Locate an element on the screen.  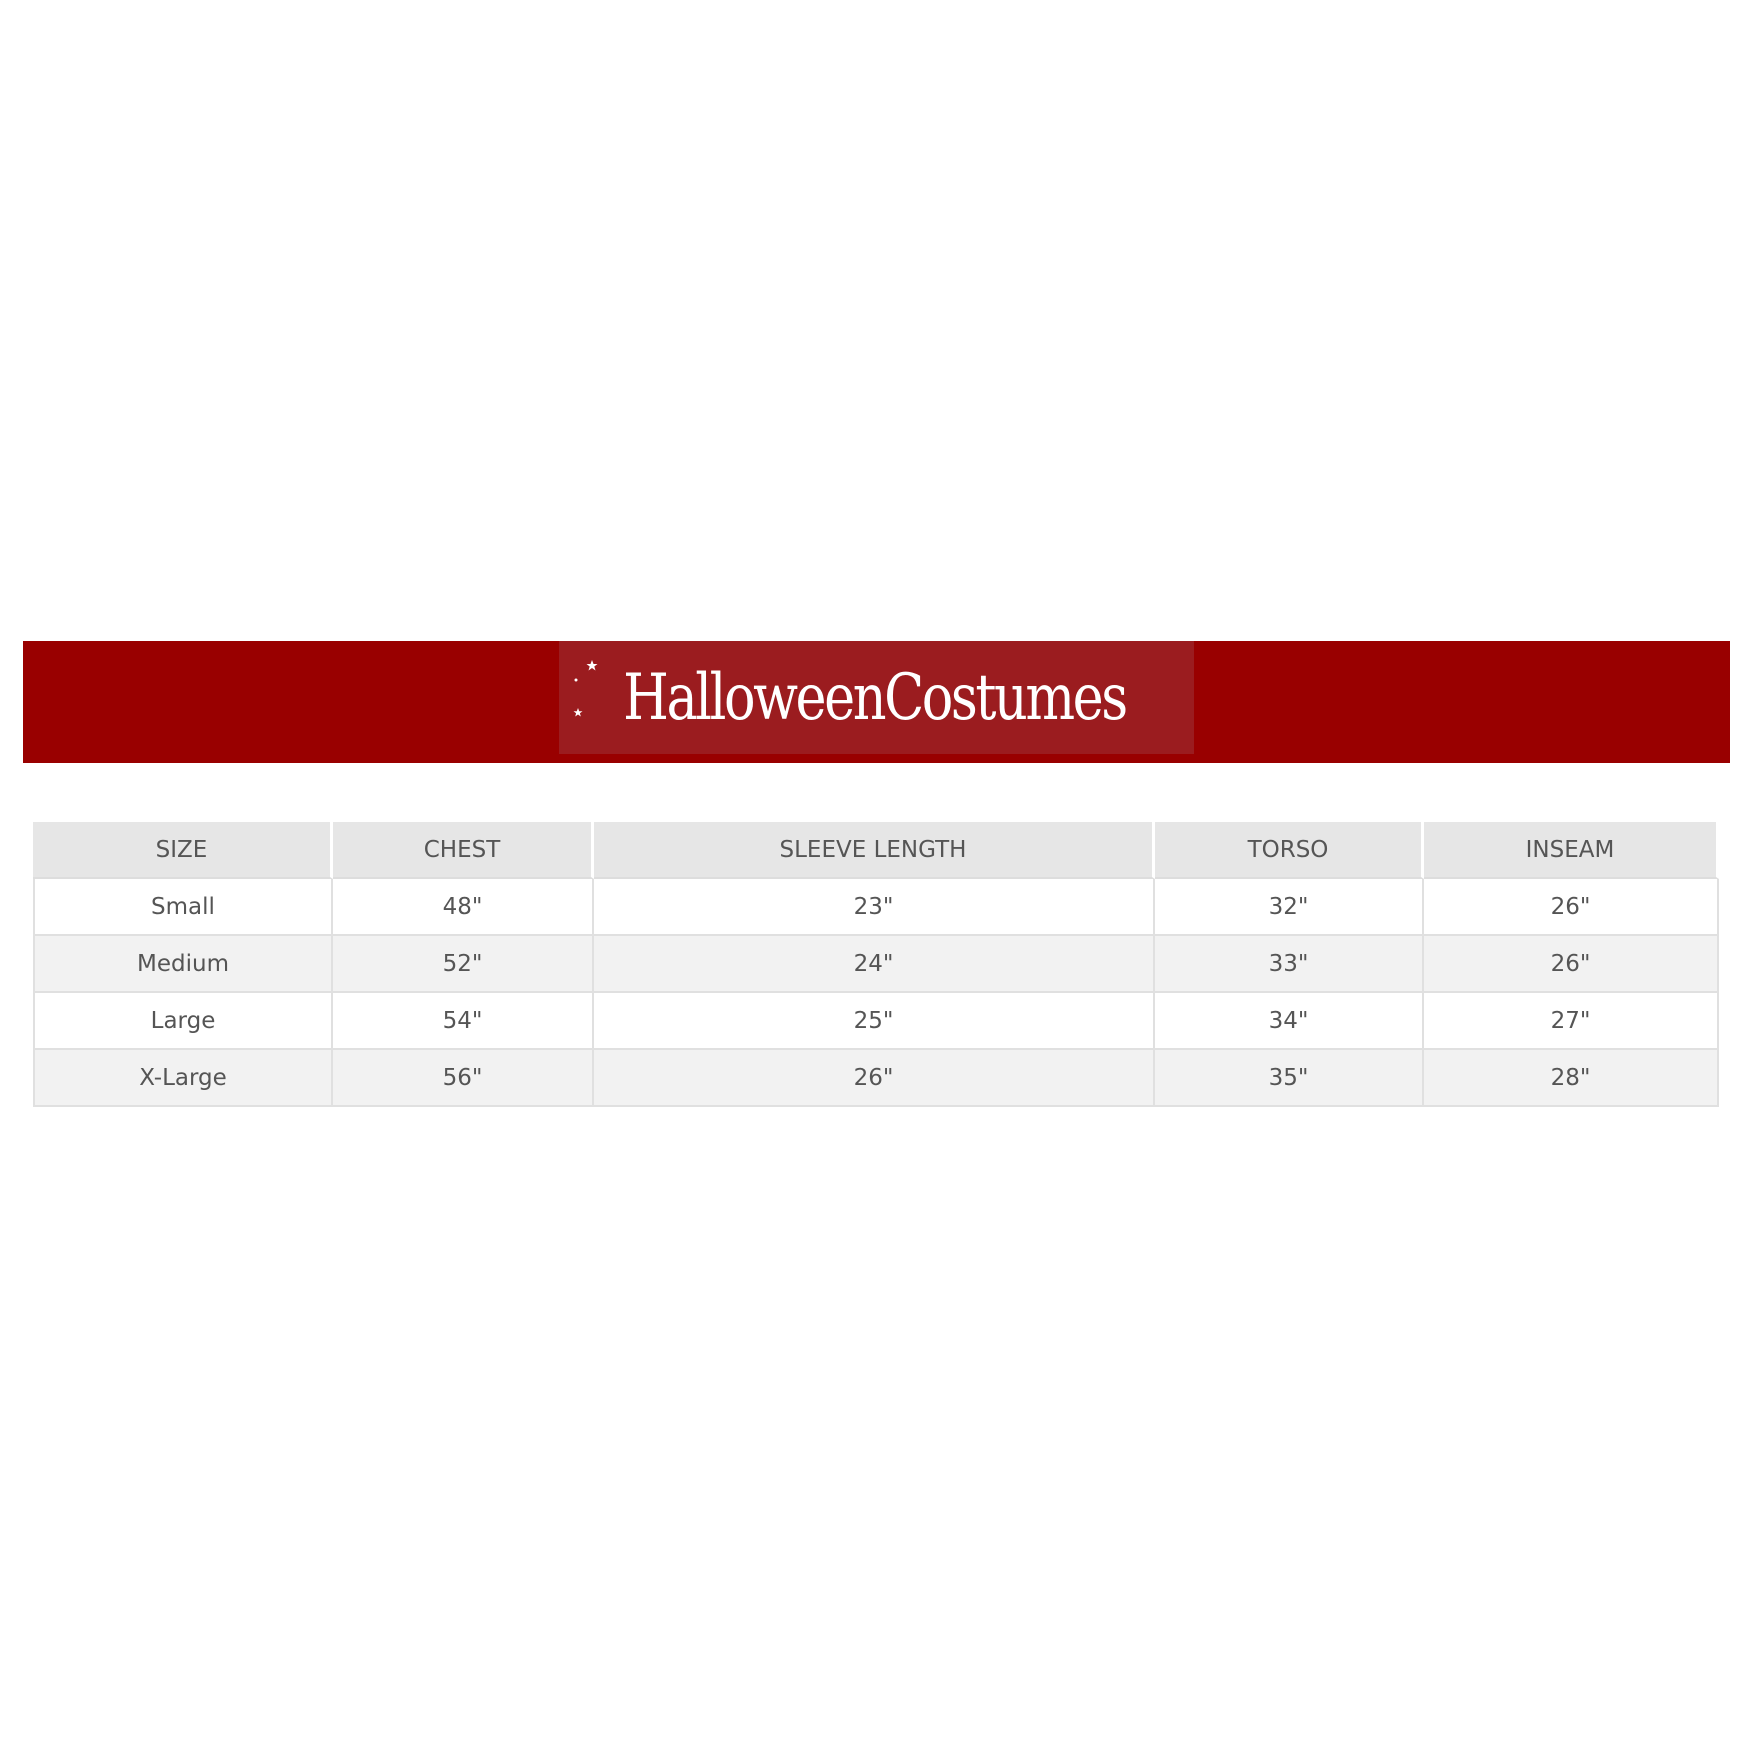
table-row: Large 54" 25" 34" 27" is located at coordinates (876, 1021).